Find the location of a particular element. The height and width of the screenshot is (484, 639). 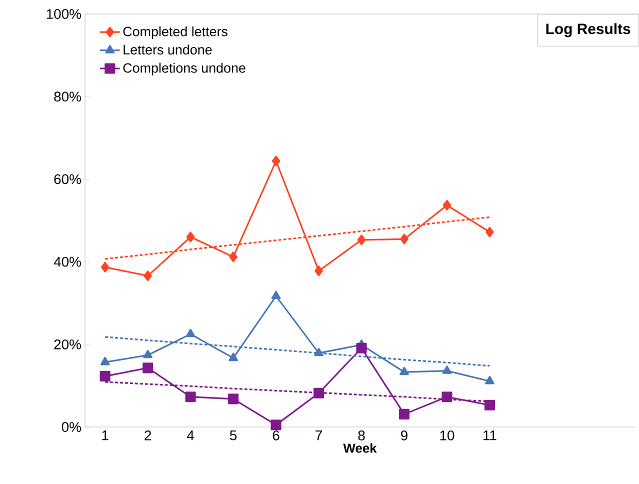

y-tick-label: 0% is located at coordinates (71, 427).